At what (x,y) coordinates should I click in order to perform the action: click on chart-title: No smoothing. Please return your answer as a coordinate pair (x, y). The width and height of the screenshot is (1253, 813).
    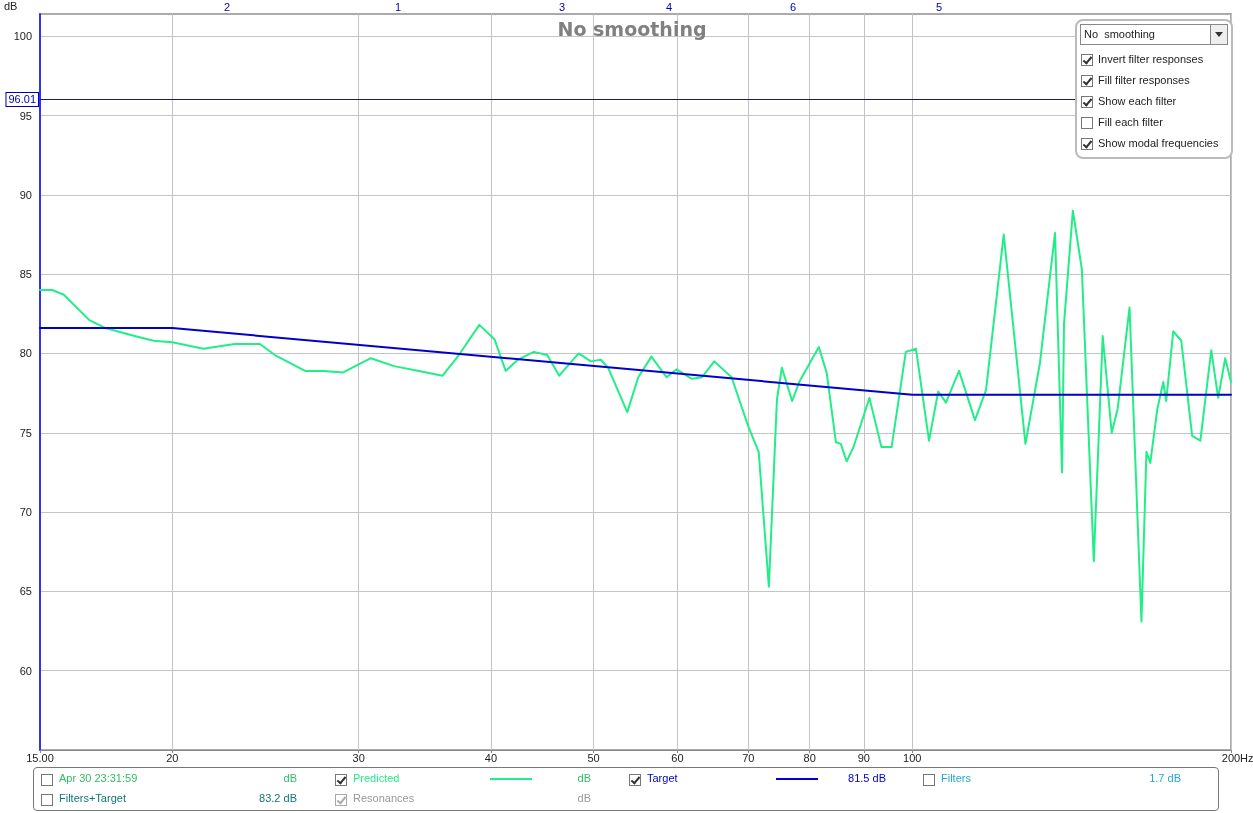
    Looking at the image, I should click on (632, 28).